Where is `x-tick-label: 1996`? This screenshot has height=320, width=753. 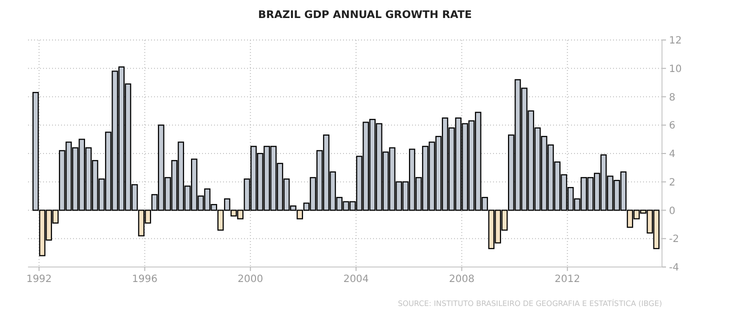 x-tick-label: 1996 is located at coordinates (145, 279).